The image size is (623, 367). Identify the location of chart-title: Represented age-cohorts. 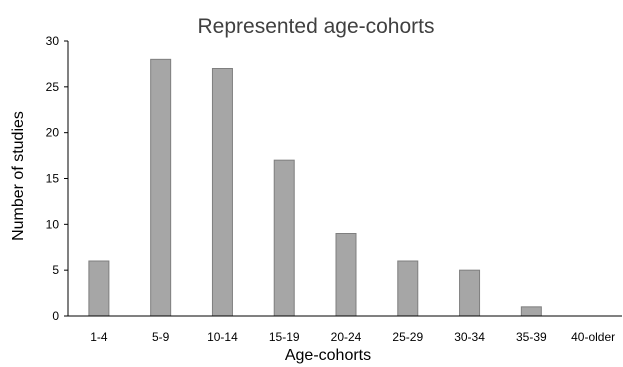
(316, 26).